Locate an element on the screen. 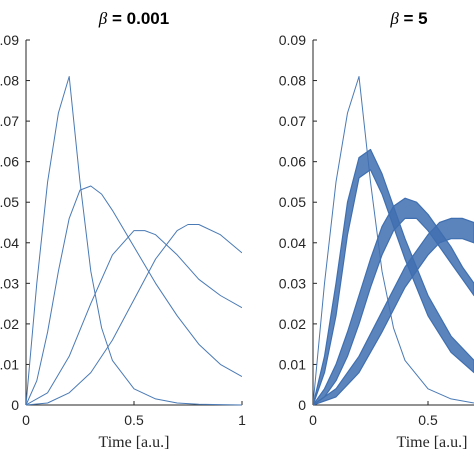  y-tick-label: .06 is located at coordinates (9, 162).